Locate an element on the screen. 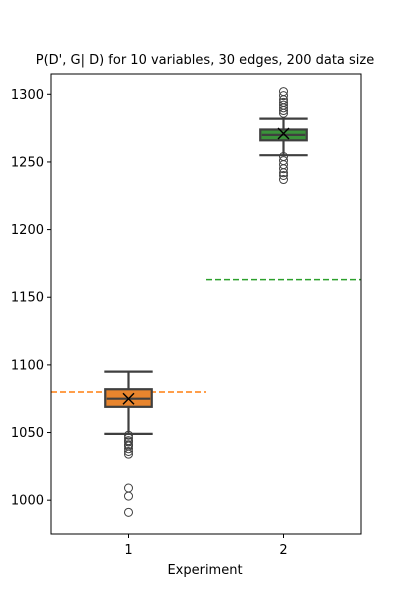  y-tick-label-1250: 1250 is located at coordinates (27, 162).